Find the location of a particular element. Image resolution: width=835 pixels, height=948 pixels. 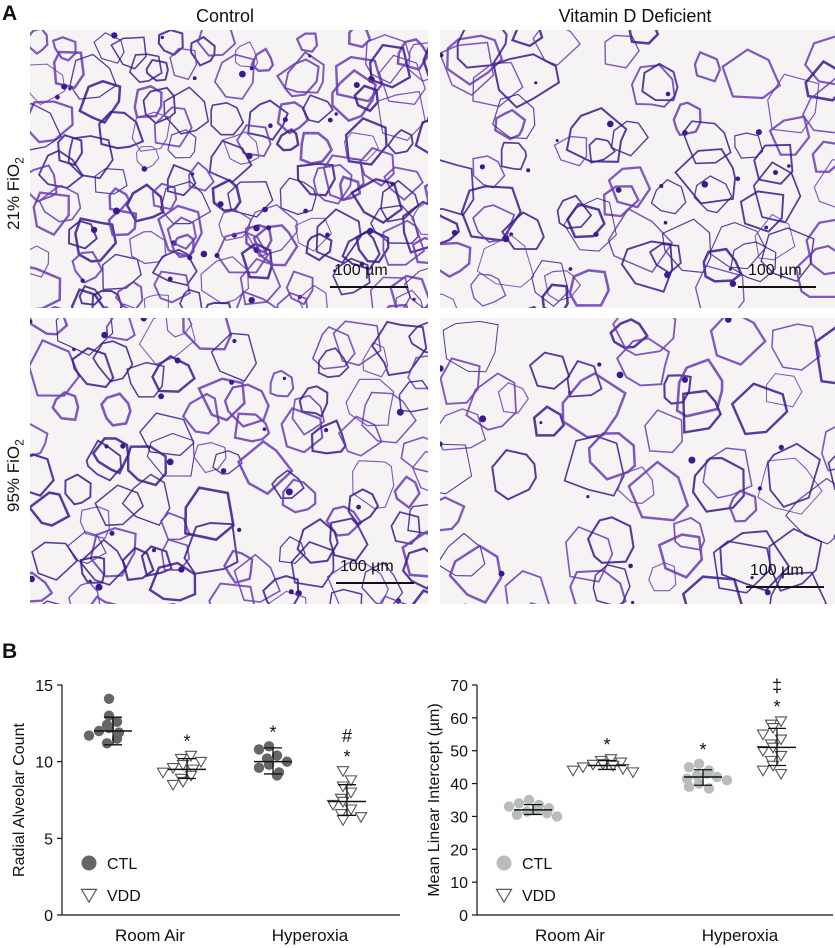

y-tick-label: 40 is located at coordinates (459, 785).